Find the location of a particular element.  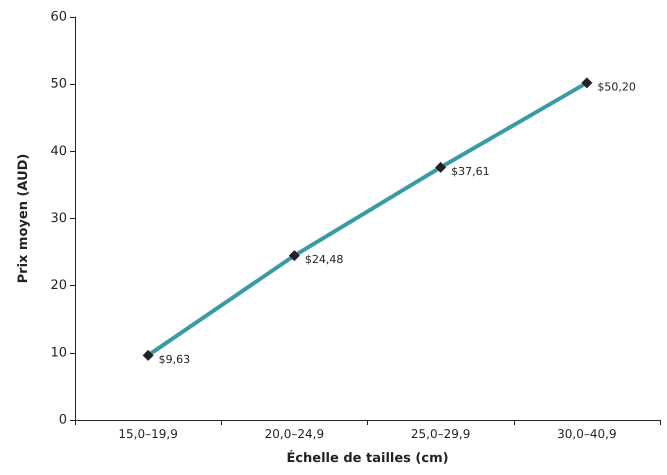

y-tick-label: 60 is located at coordinates (58, 17).